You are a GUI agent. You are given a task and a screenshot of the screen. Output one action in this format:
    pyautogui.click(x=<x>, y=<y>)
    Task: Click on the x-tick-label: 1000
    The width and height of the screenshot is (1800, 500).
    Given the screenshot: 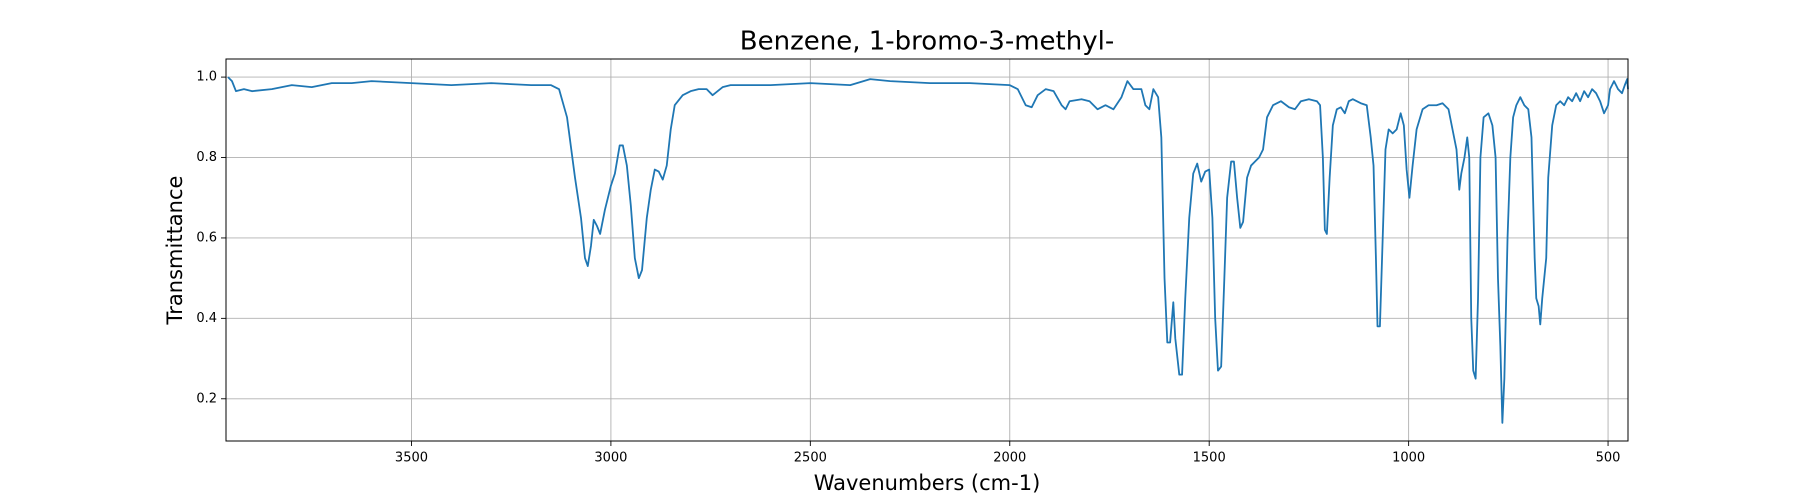 What is the action you would take?
    pyautogui.click(x=1408, y=458)
    